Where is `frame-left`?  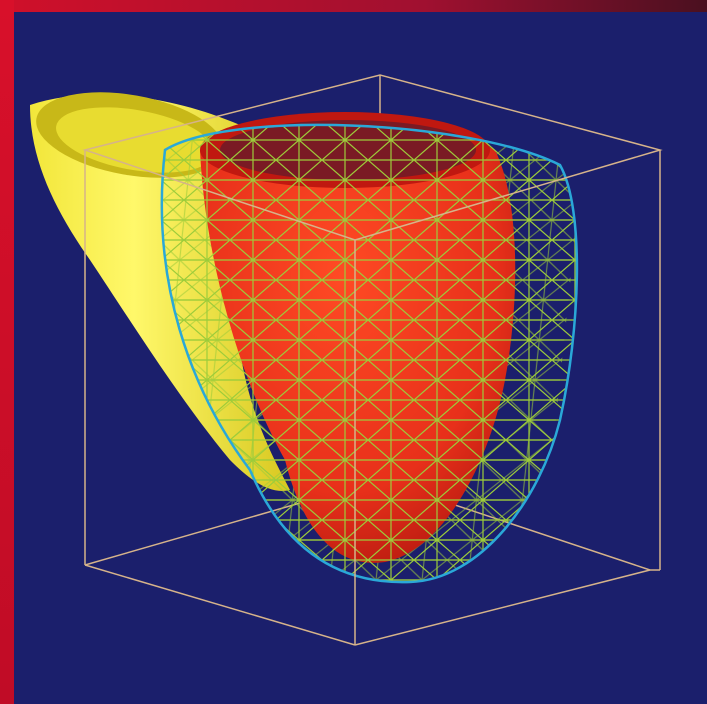 frame-left is located at coordinates (7, 352).